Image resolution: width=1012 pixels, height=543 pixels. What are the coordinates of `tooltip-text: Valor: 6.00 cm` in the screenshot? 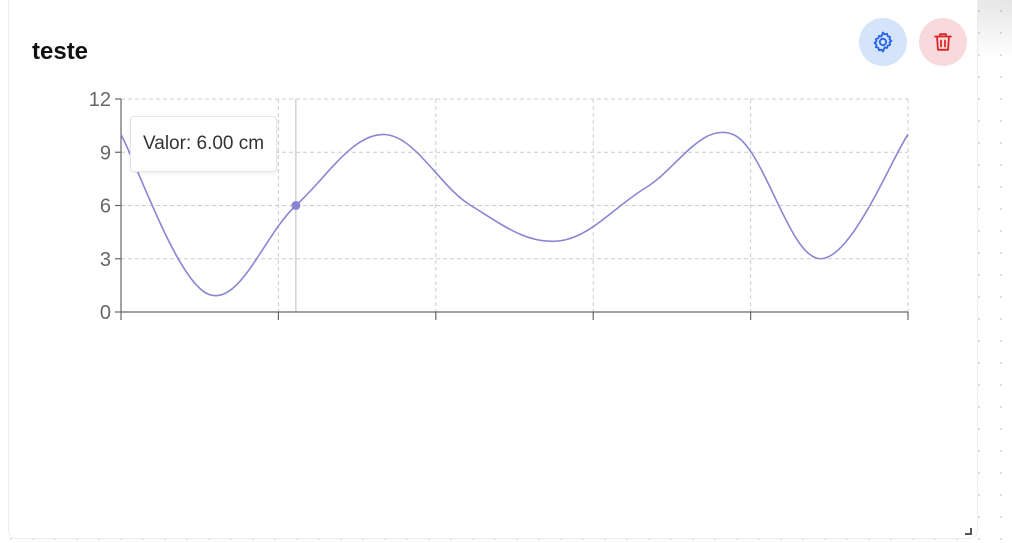 It's located at (204, 143).